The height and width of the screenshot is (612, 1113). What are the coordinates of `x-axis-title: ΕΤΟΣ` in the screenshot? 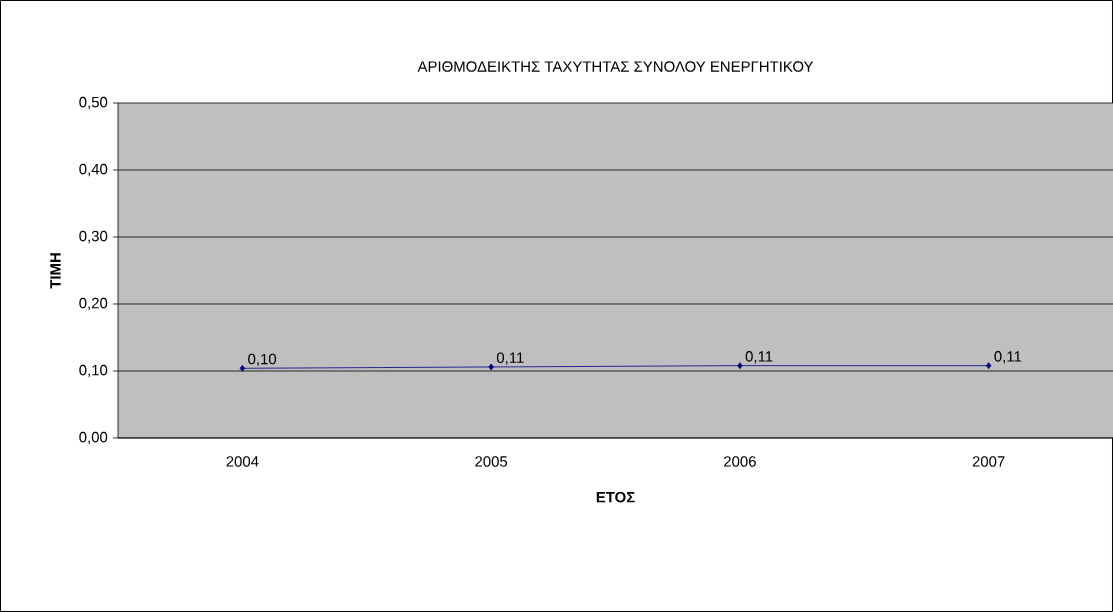 It's located at (615, 497).